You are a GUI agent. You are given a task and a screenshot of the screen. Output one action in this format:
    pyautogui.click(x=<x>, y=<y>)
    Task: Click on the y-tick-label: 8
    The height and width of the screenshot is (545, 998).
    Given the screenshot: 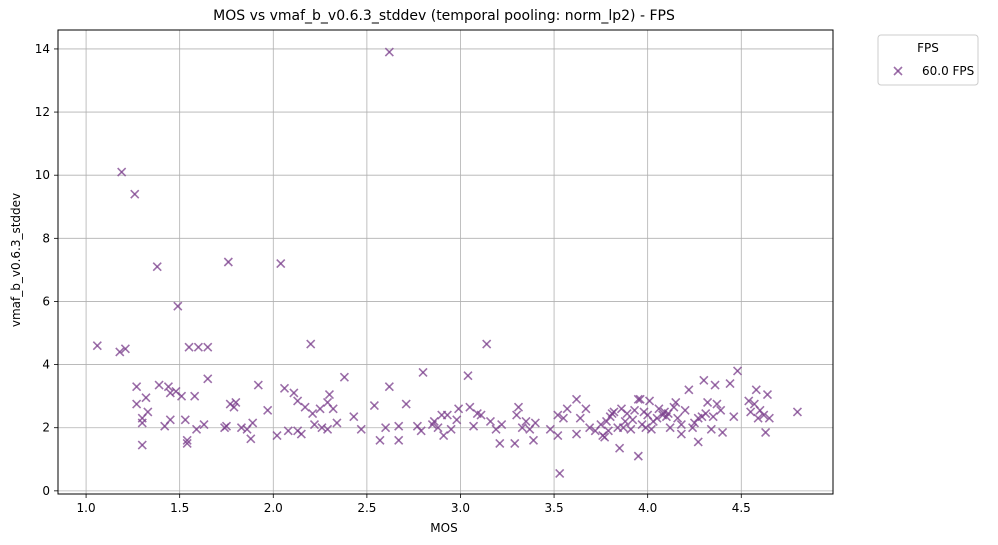 What is the action you would take?
    pyautogui.click(x=46, y=238)
    